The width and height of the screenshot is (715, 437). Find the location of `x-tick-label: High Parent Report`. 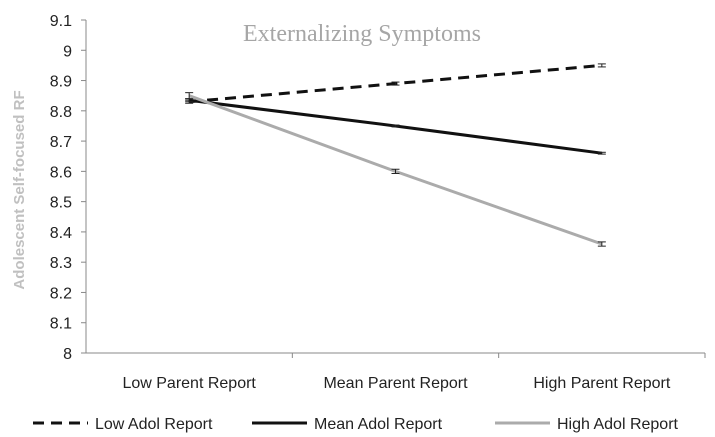

x-tick-label: High Parent Report is located at coordinates (602, 383).